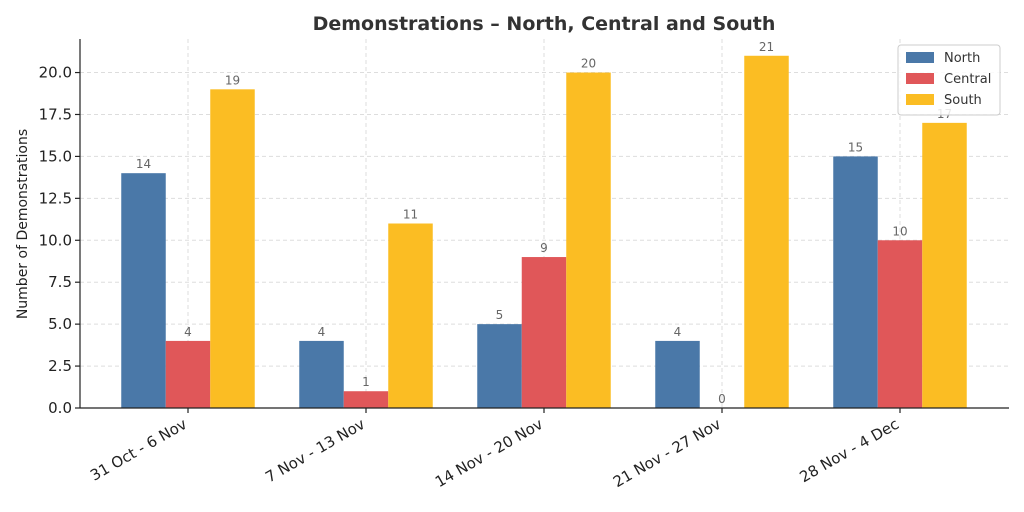 This screenshot has height=512, width=1024. Describe the element at coordinates (500, 315) in the screenshot. I see `value-label-north: 5` at that location.